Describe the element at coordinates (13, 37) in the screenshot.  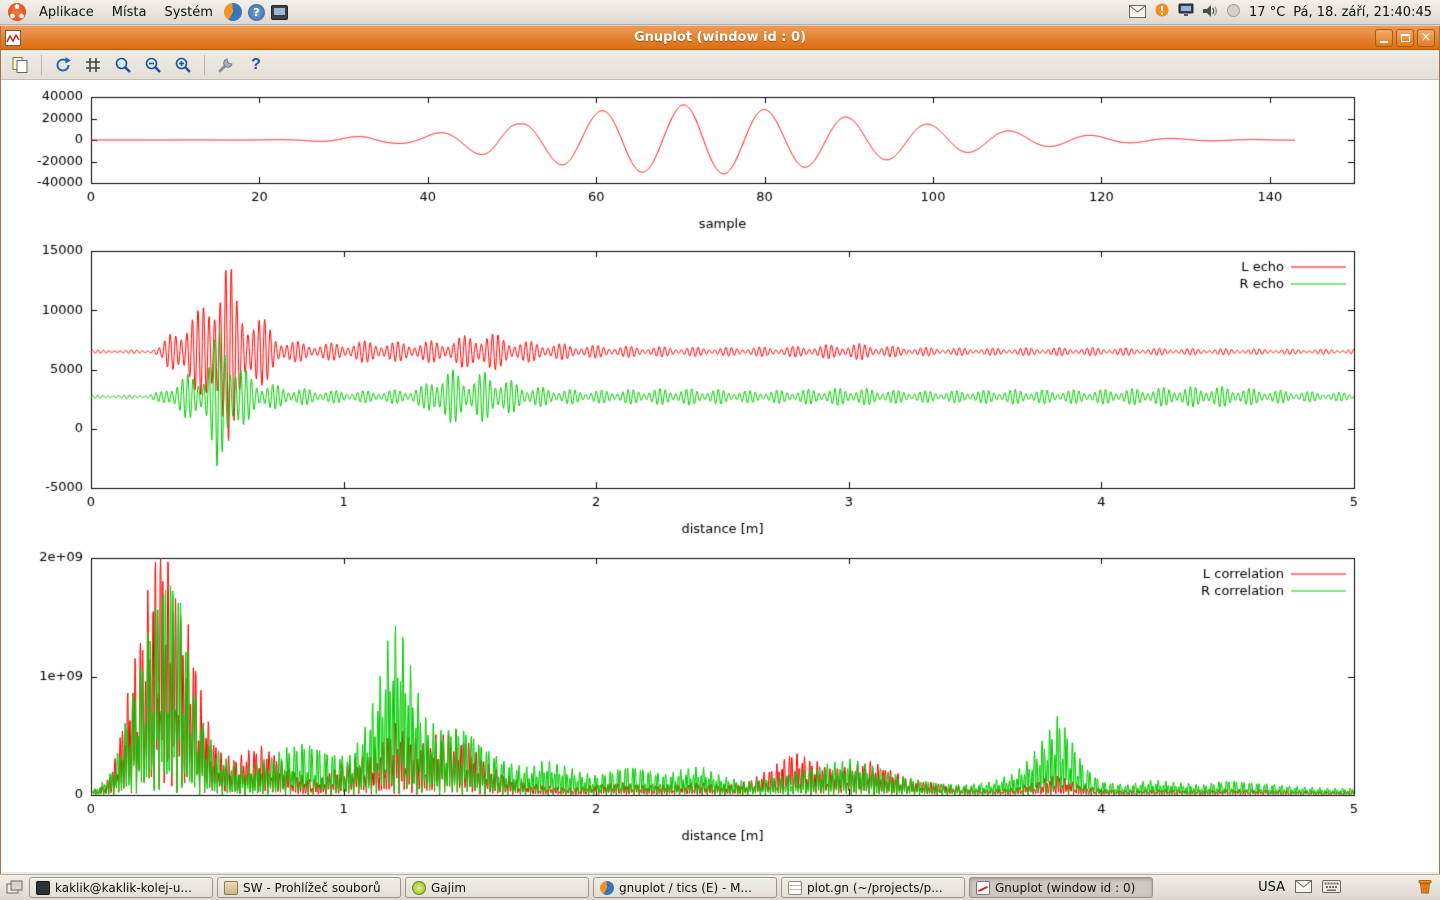
I see `gnuplot-window-icon` at that location.